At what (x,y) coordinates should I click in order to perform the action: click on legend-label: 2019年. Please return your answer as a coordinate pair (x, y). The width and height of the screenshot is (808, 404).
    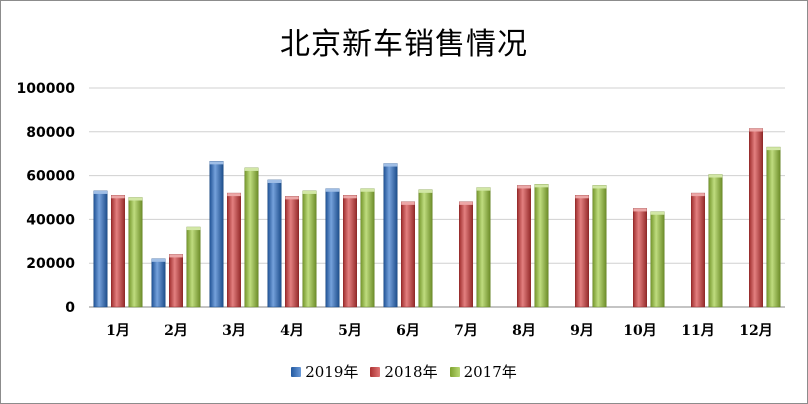
    Looking at the image, I should click on (332, 372).